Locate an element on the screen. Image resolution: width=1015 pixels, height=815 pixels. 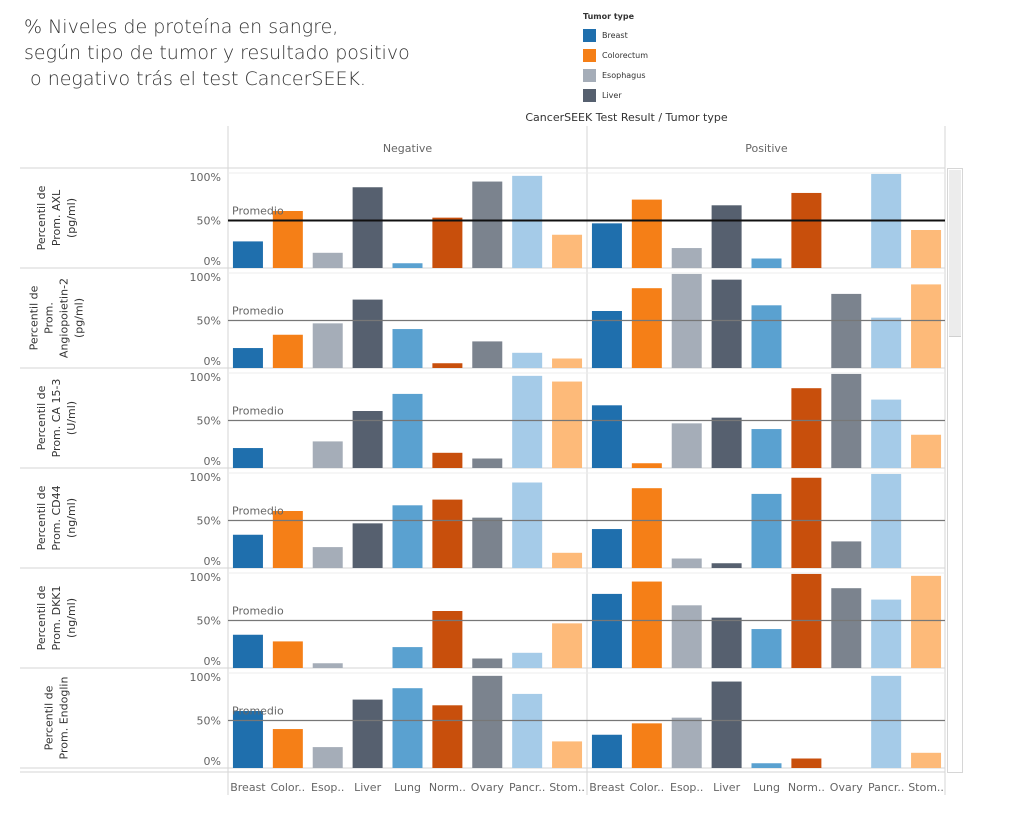
legend-label: Colorectum is located at coordinates (625, 55).